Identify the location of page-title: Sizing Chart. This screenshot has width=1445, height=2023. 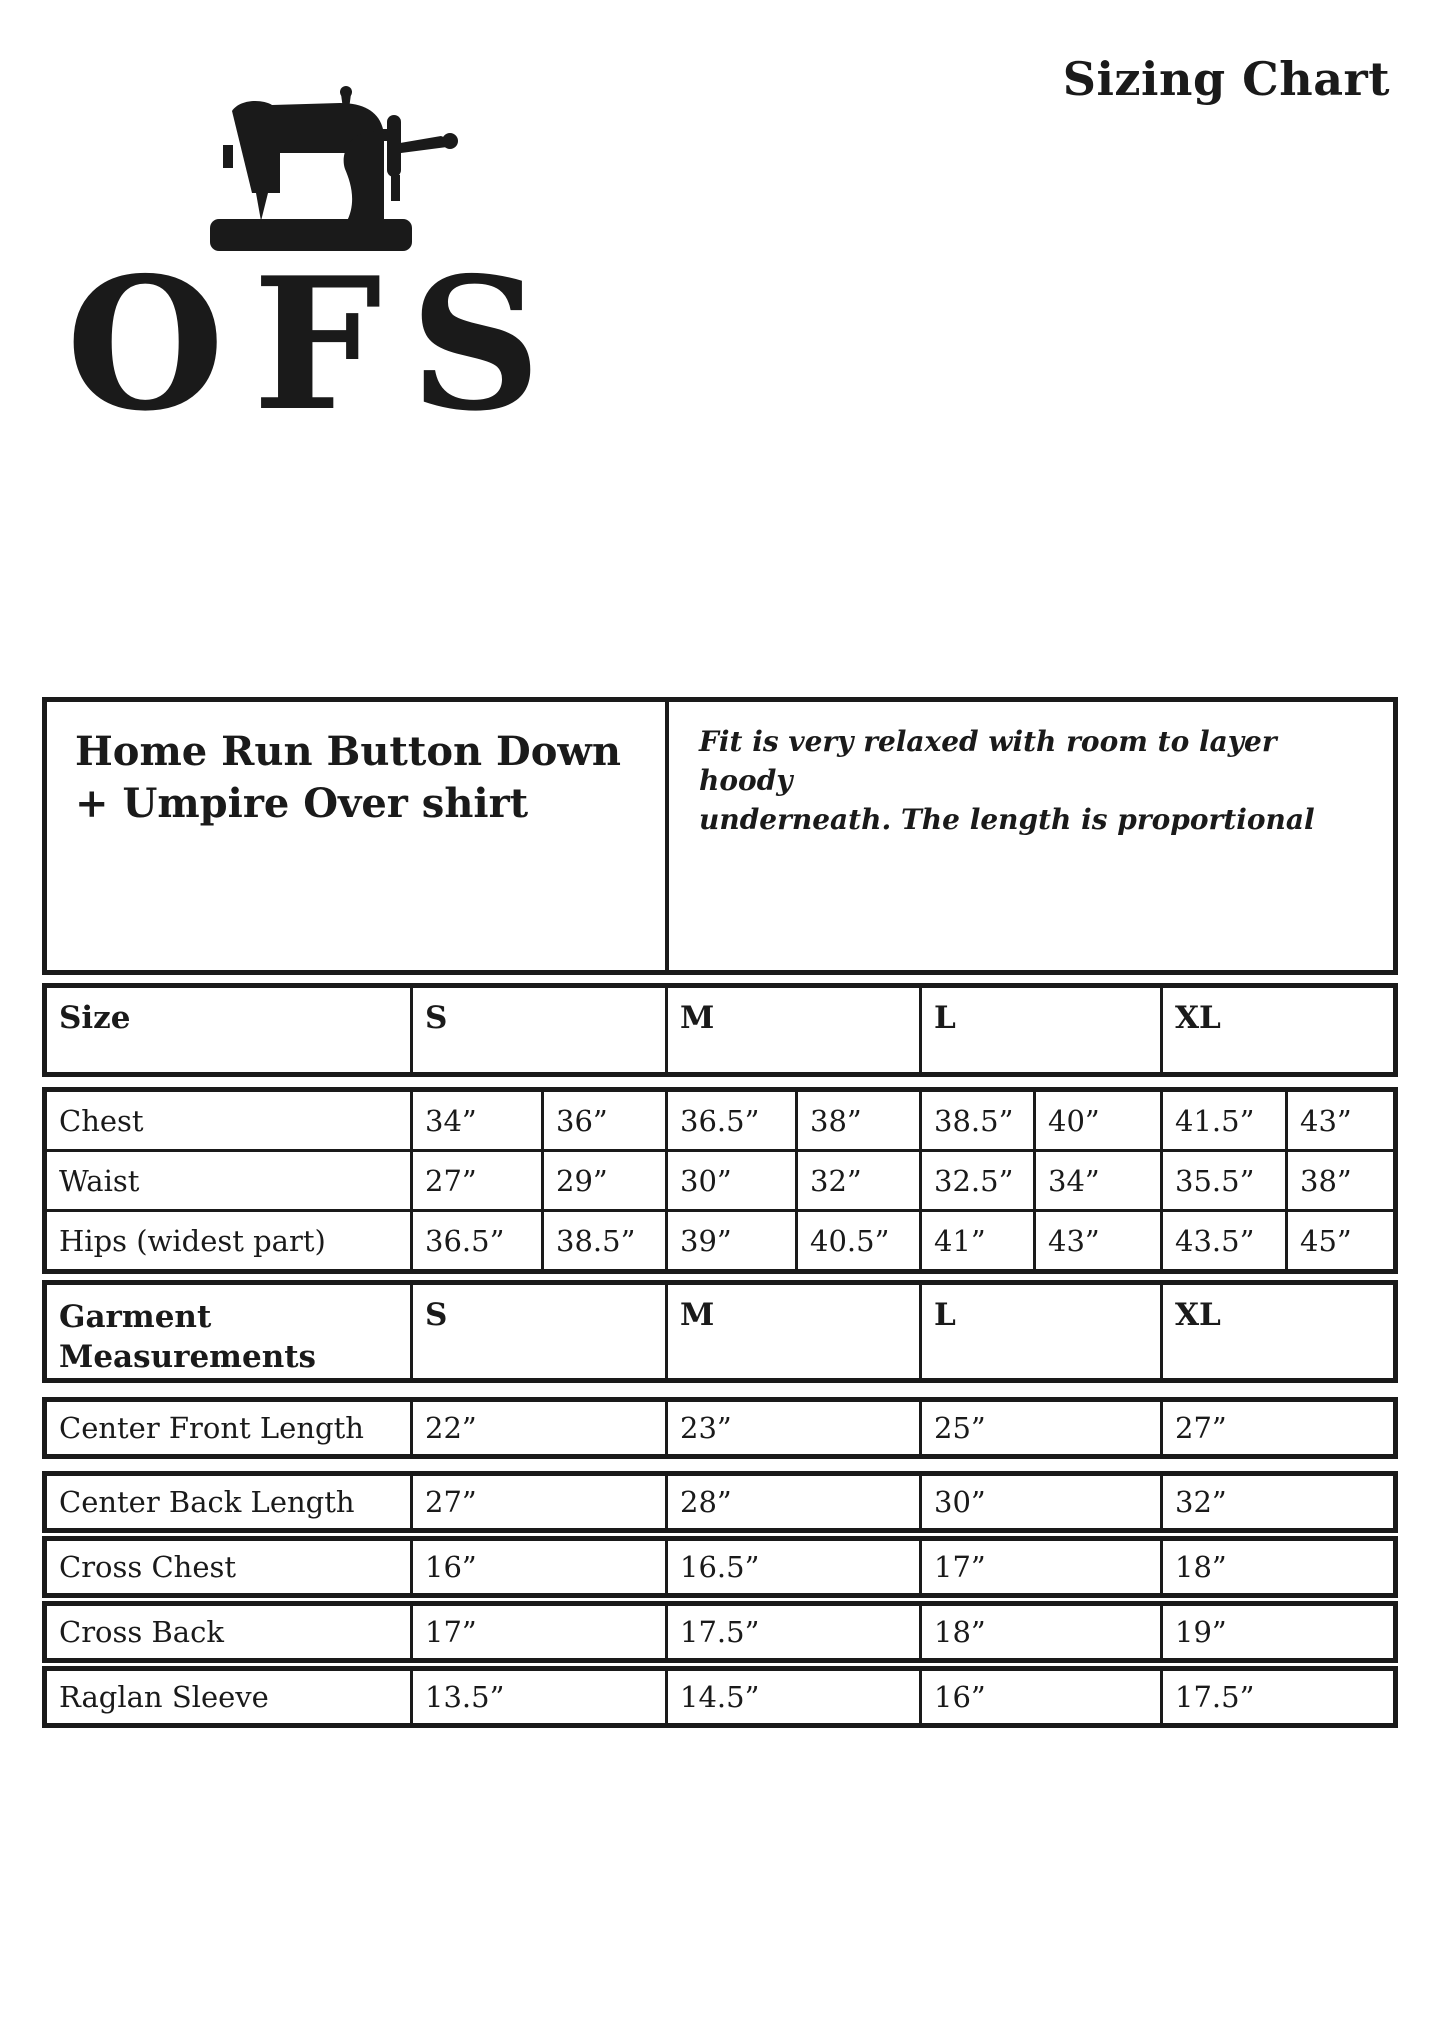
(1226, 79).